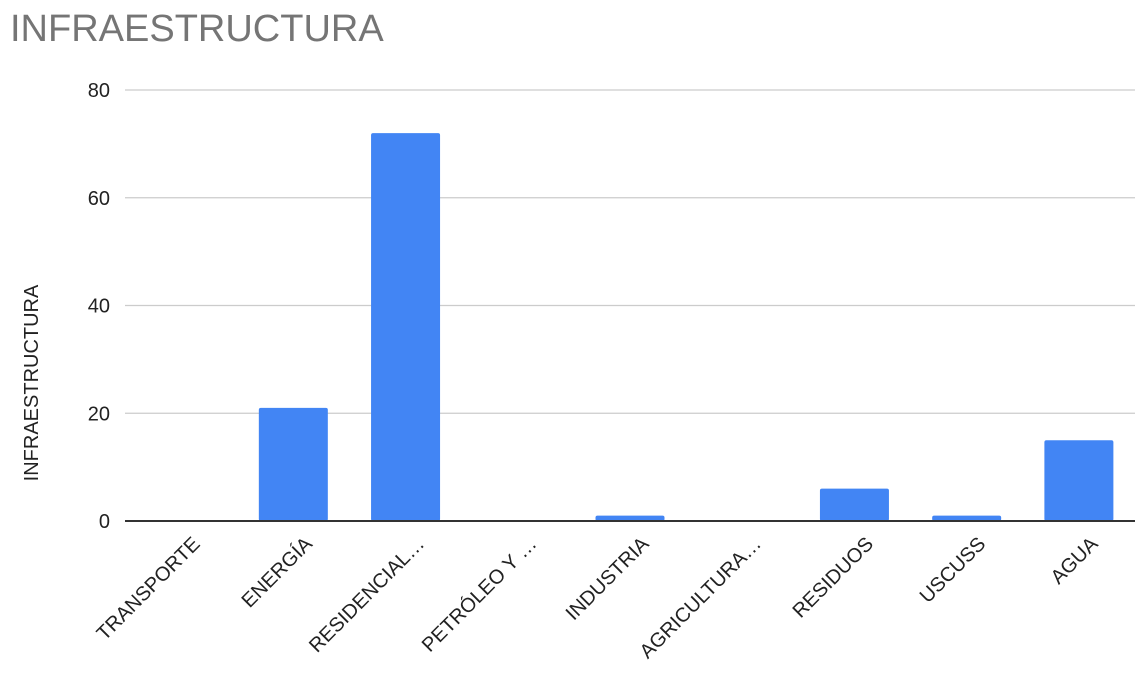  I want to click on x-tick-label: RESIDUOS, so click(833, 577).